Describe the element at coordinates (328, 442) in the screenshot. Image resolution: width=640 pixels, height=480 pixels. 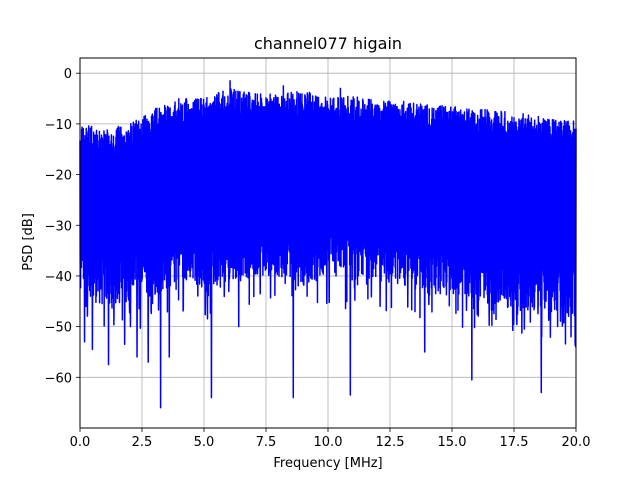
I see `x-tick-label: 10.0` at that location.